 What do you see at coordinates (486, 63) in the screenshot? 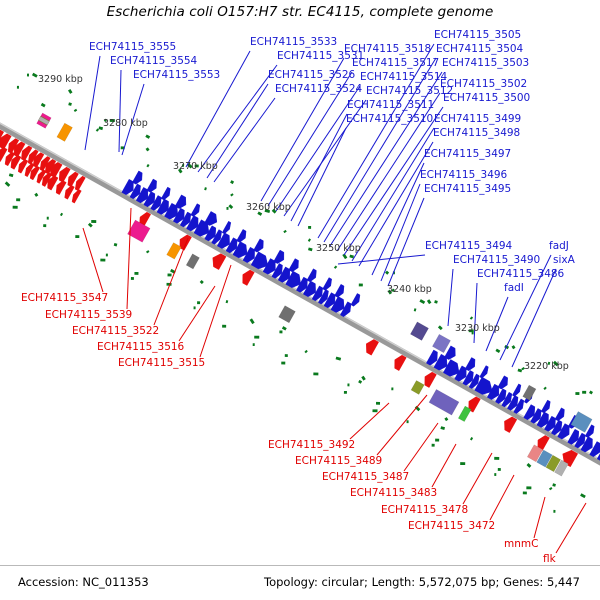
I see `gene-label-forward: ECH74115_3503` at bounding box center [486, 63].